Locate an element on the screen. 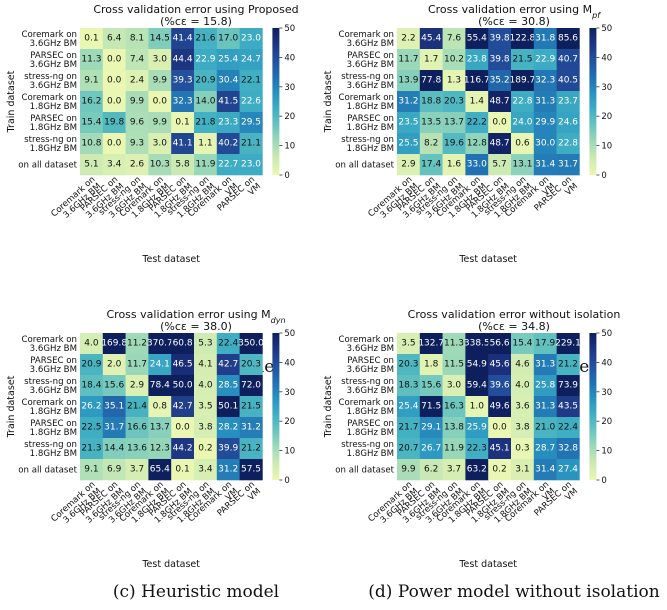  cell-value: 21.1 is located at coordinates (251, 144).